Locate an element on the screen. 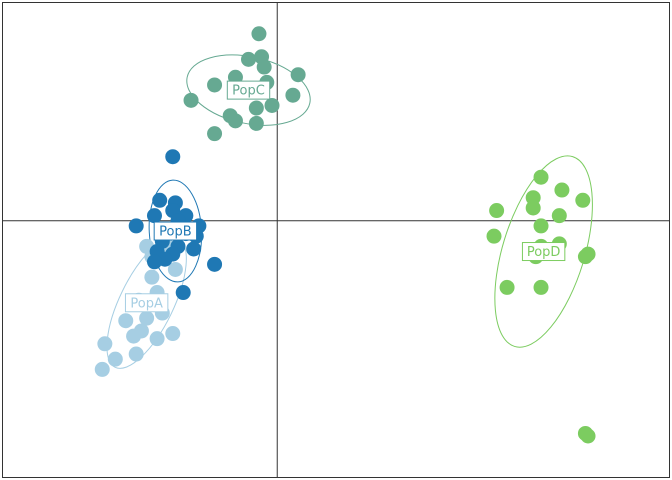 The height and width of the screenshot is (480, 672). label-text-popd: PopD is located at coordinates (544, 252).